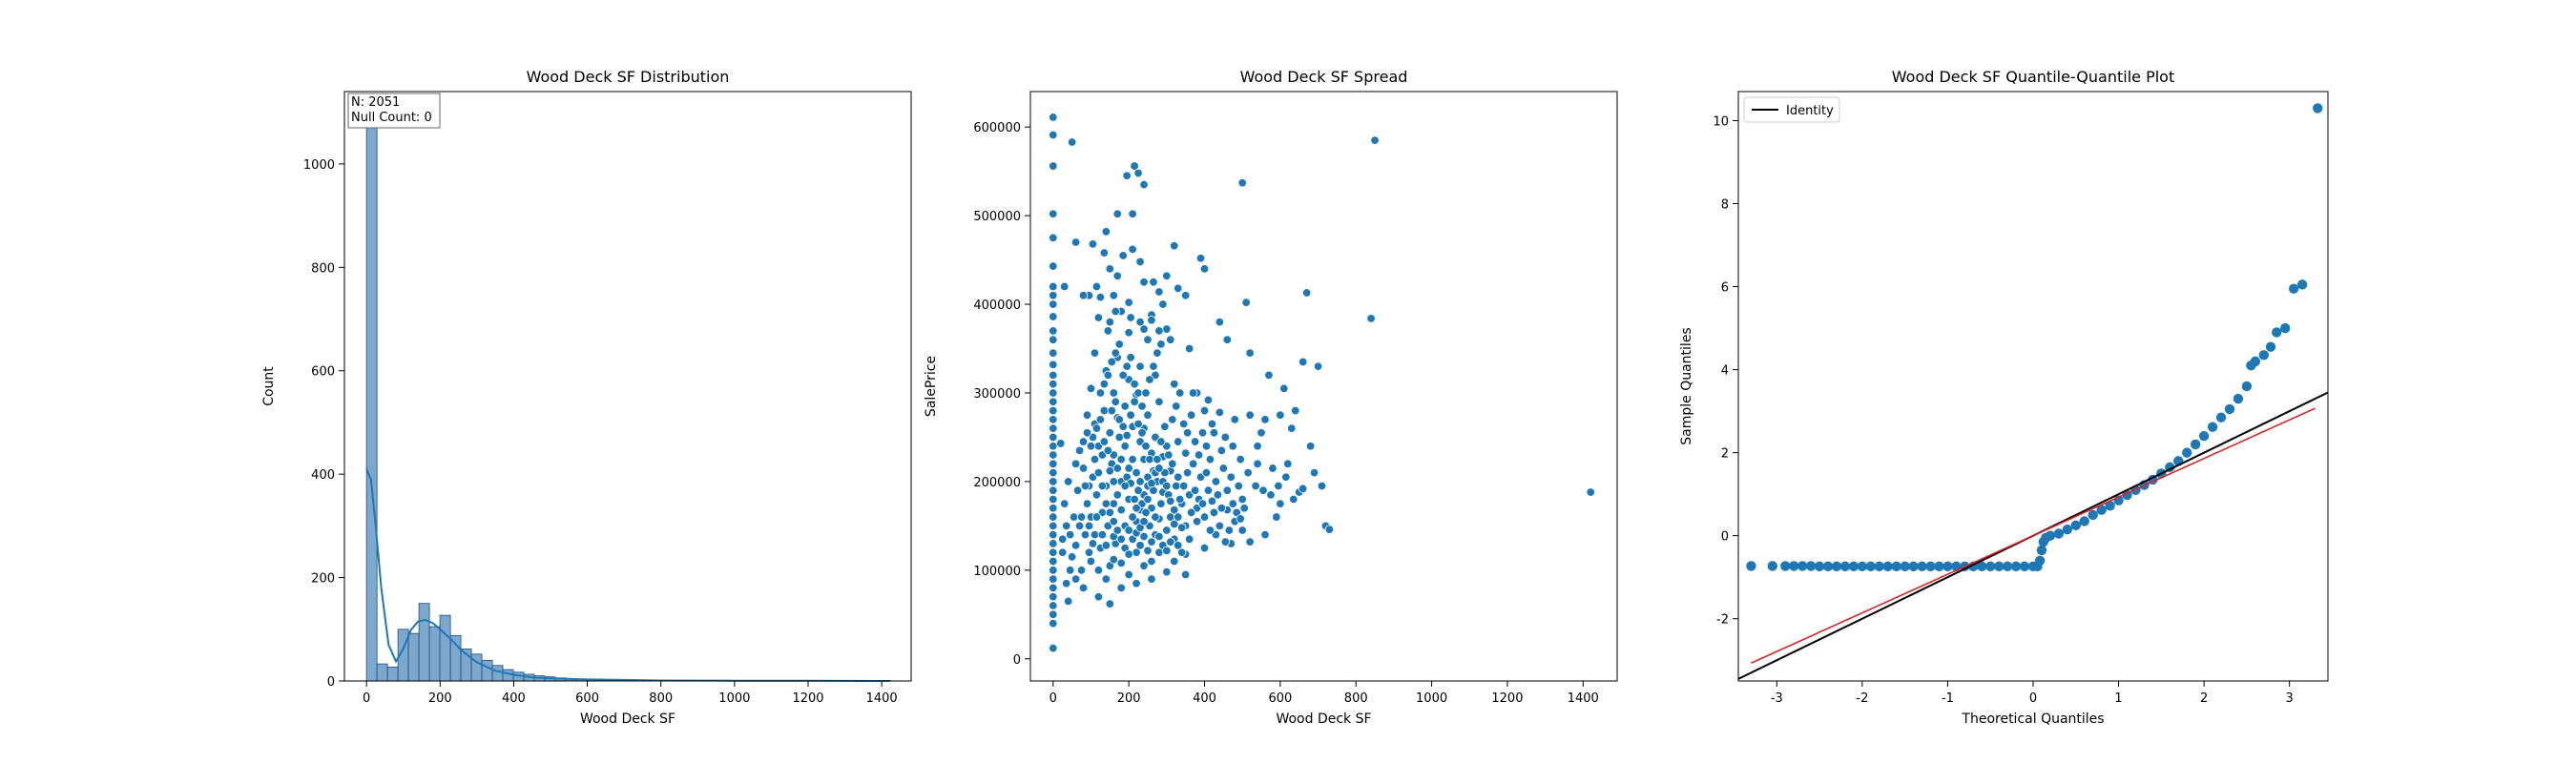 The image size is (2576, 763). What do you see at coordinates (1686, 385) in the screenshot?
I see `qq-ylabel: Sample Quantiles` at bounding box center [1686, 385].